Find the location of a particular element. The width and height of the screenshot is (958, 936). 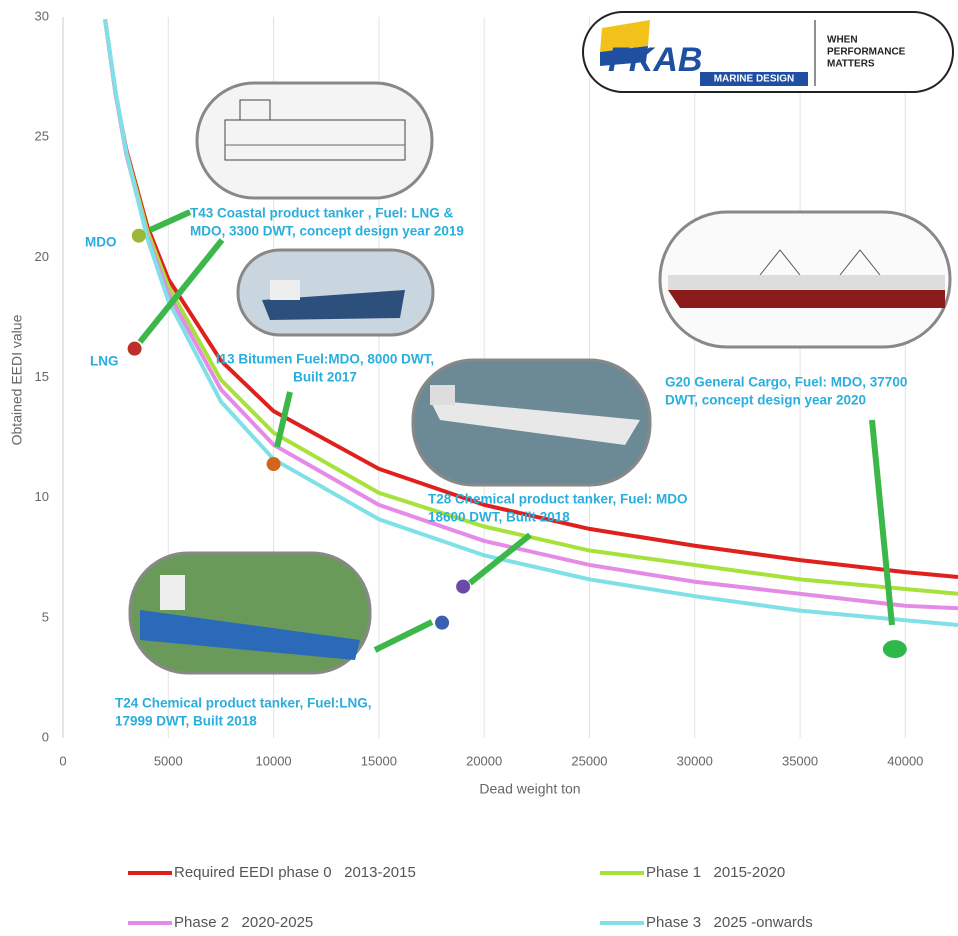

y-tick-label: 10 is located at coordinates (42, 496).